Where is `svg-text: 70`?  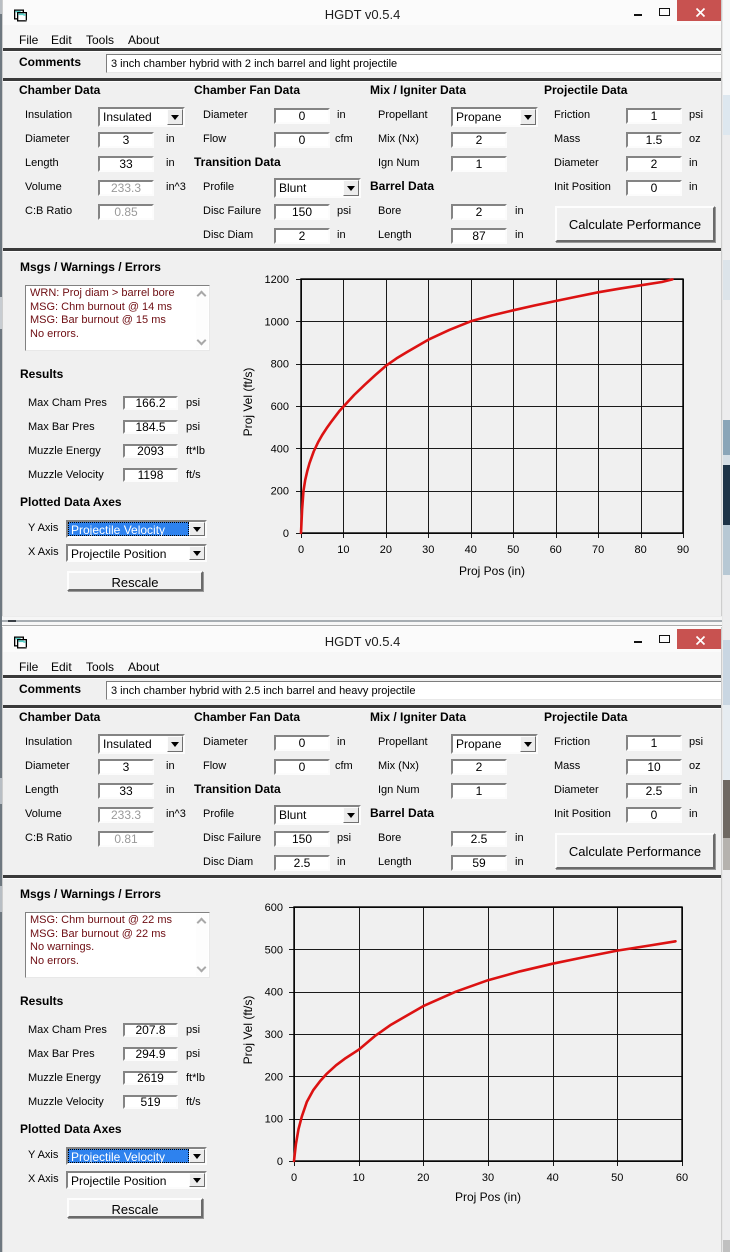
svg-text: 70 is located at coordinates (598, 550).